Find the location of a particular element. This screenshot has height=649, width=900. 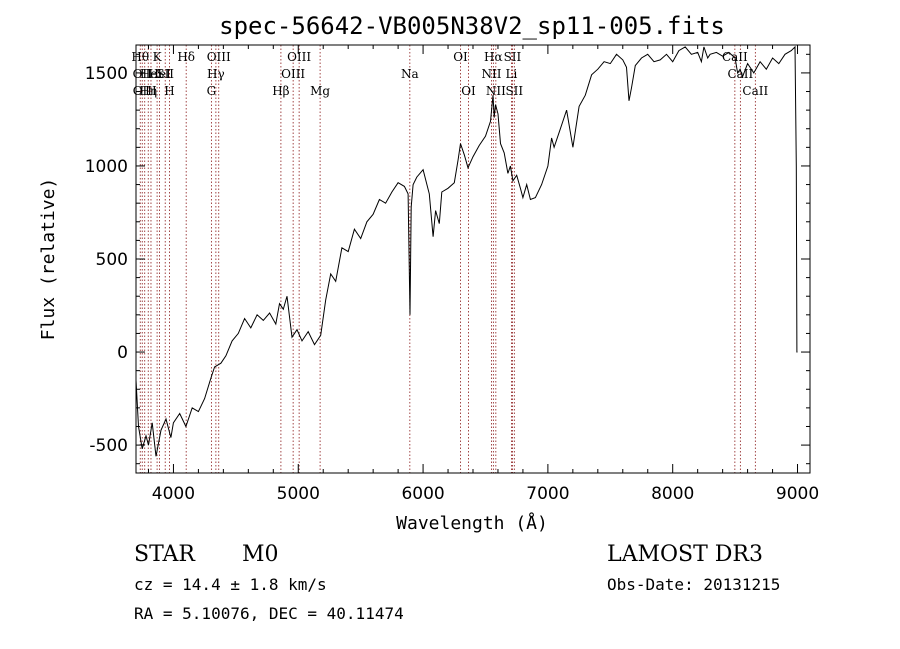

line-marker-label: Hα is located at coordinates (493, 57).